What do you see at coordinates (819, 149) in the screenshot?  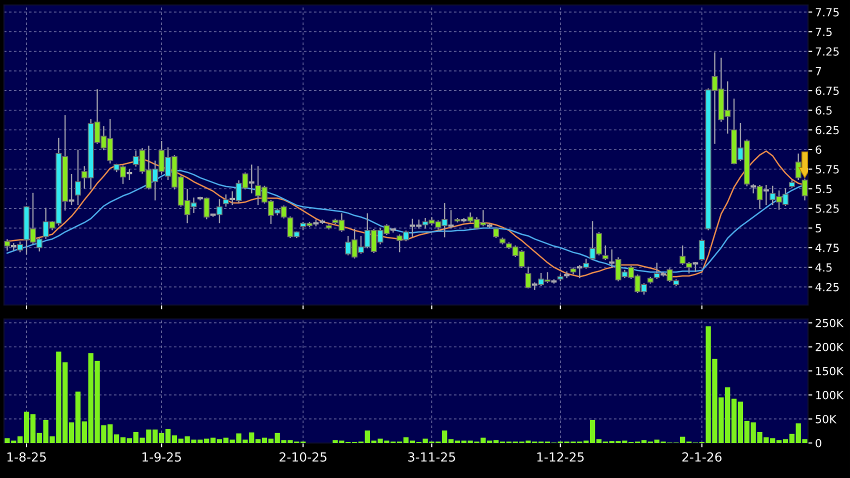 I see `y-tick-label: 6` at bounding box center [819, 149].